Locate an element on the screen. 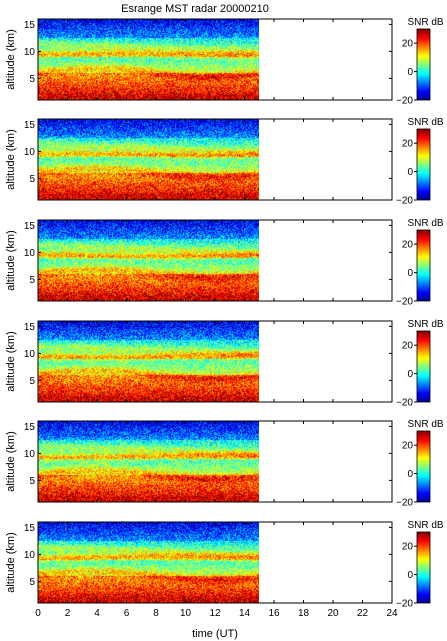 Image resolution: width=447 pixels, height=641 pixels. x-tick-label: 10 is located at coordinates (186, 613).